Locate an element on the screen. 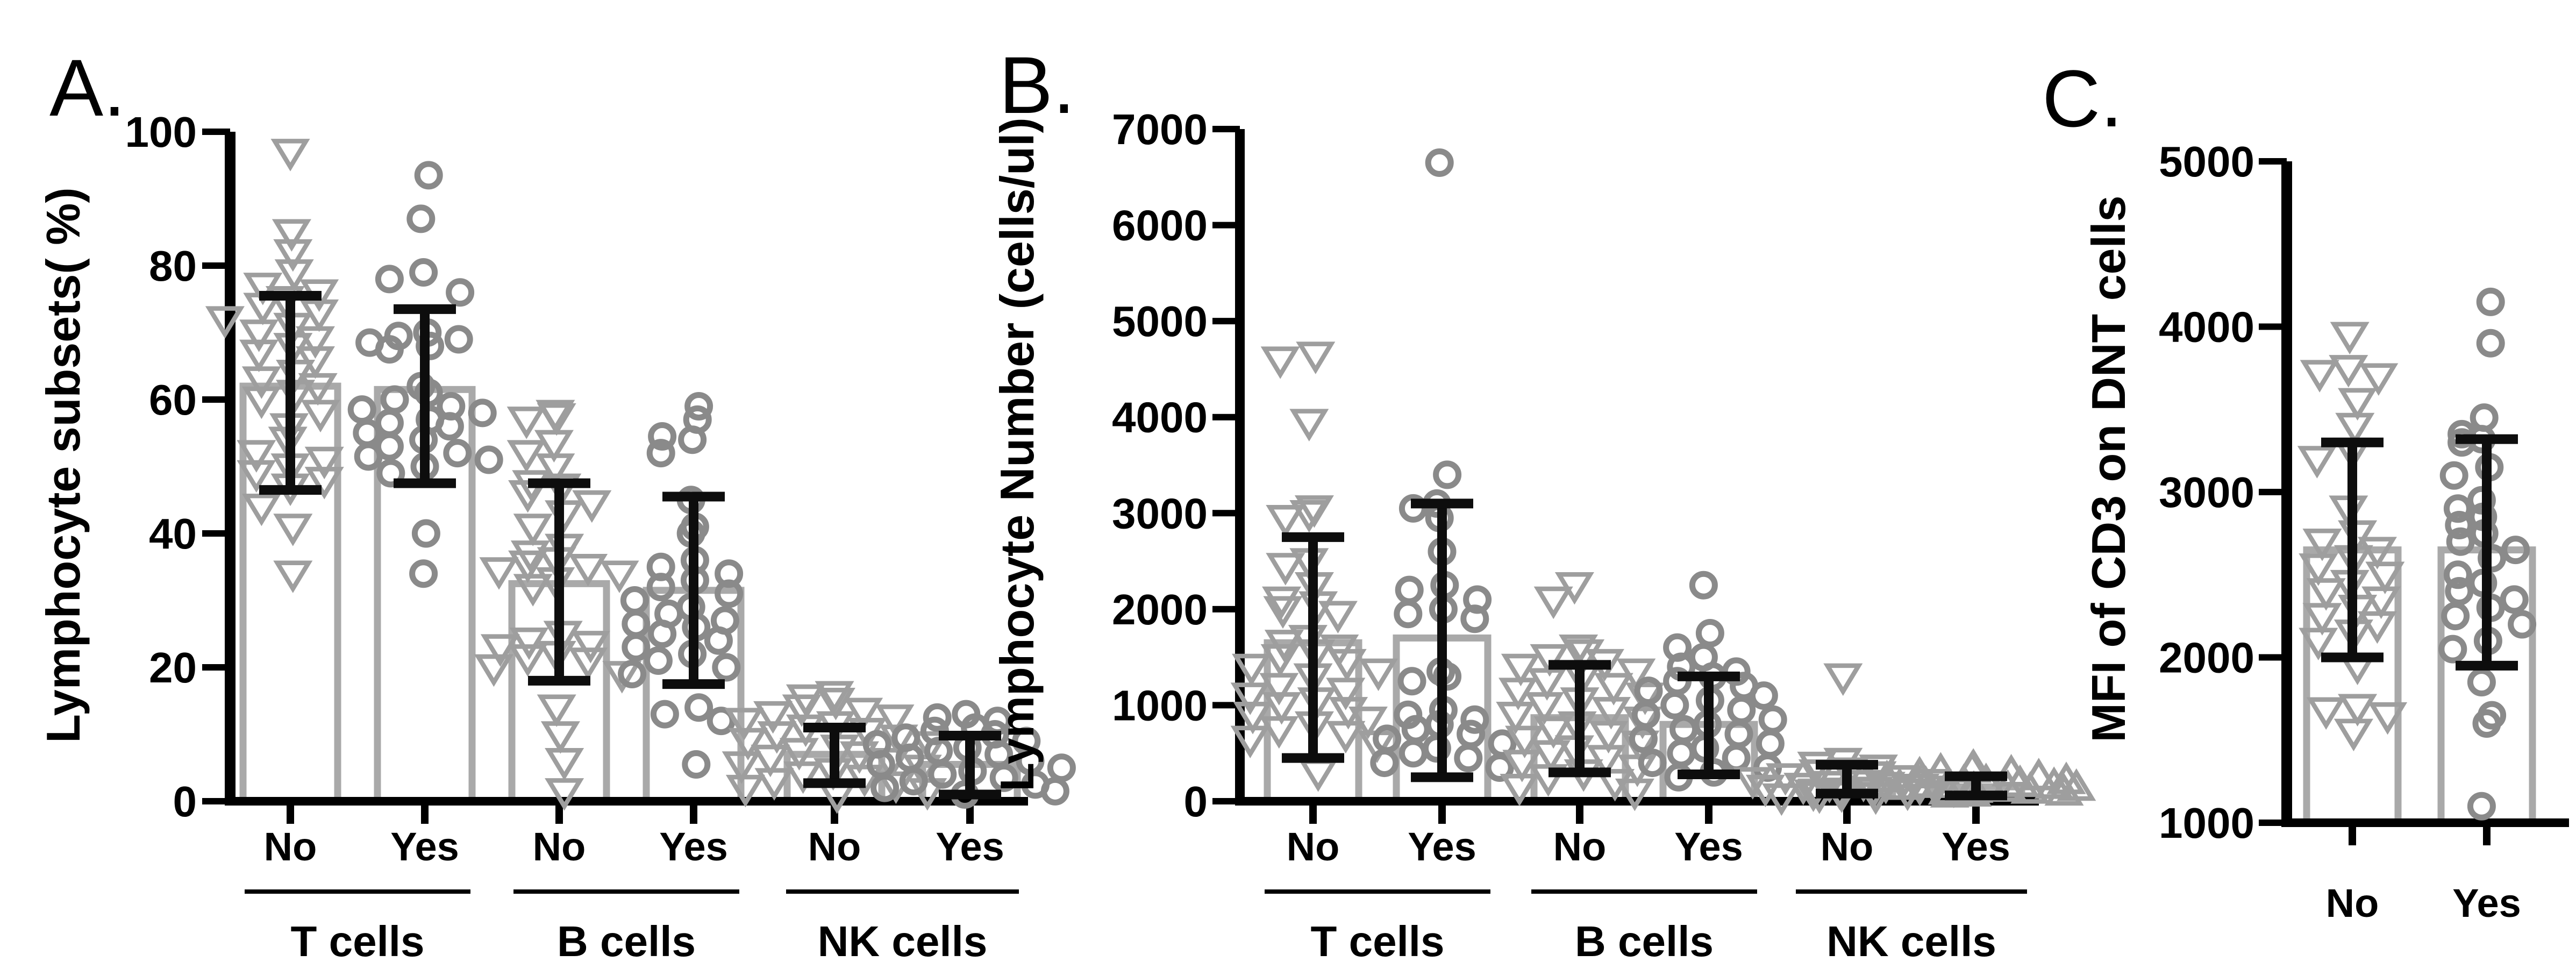  y-tick-label: 20 is located at coordinates (173, 668).